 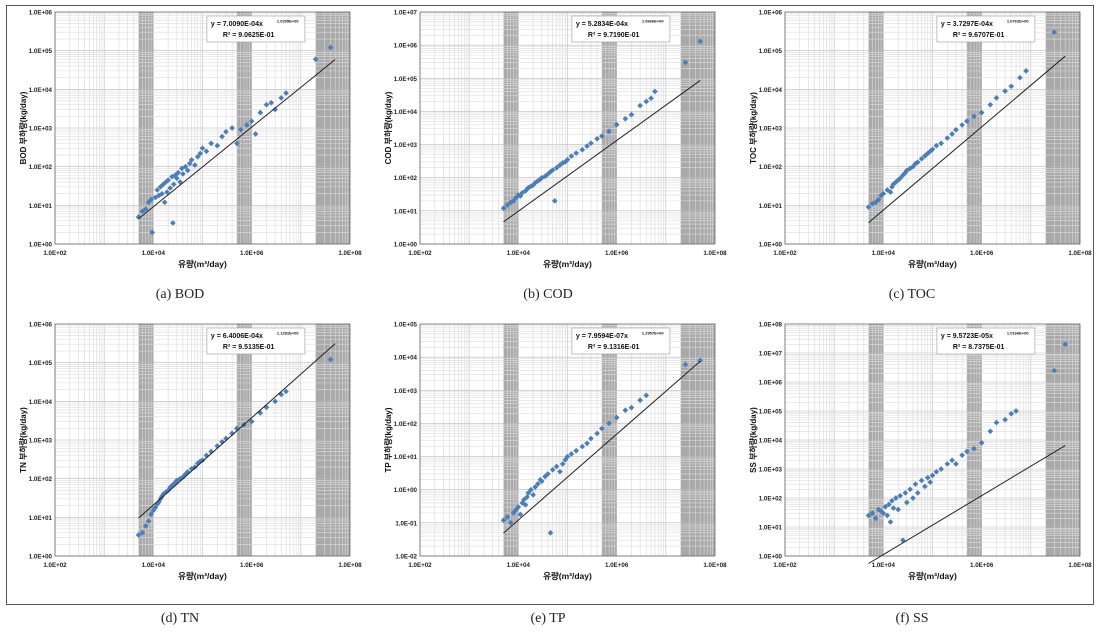 I want to click on caption-cod: (b) COD, so click(x=548, y=294).